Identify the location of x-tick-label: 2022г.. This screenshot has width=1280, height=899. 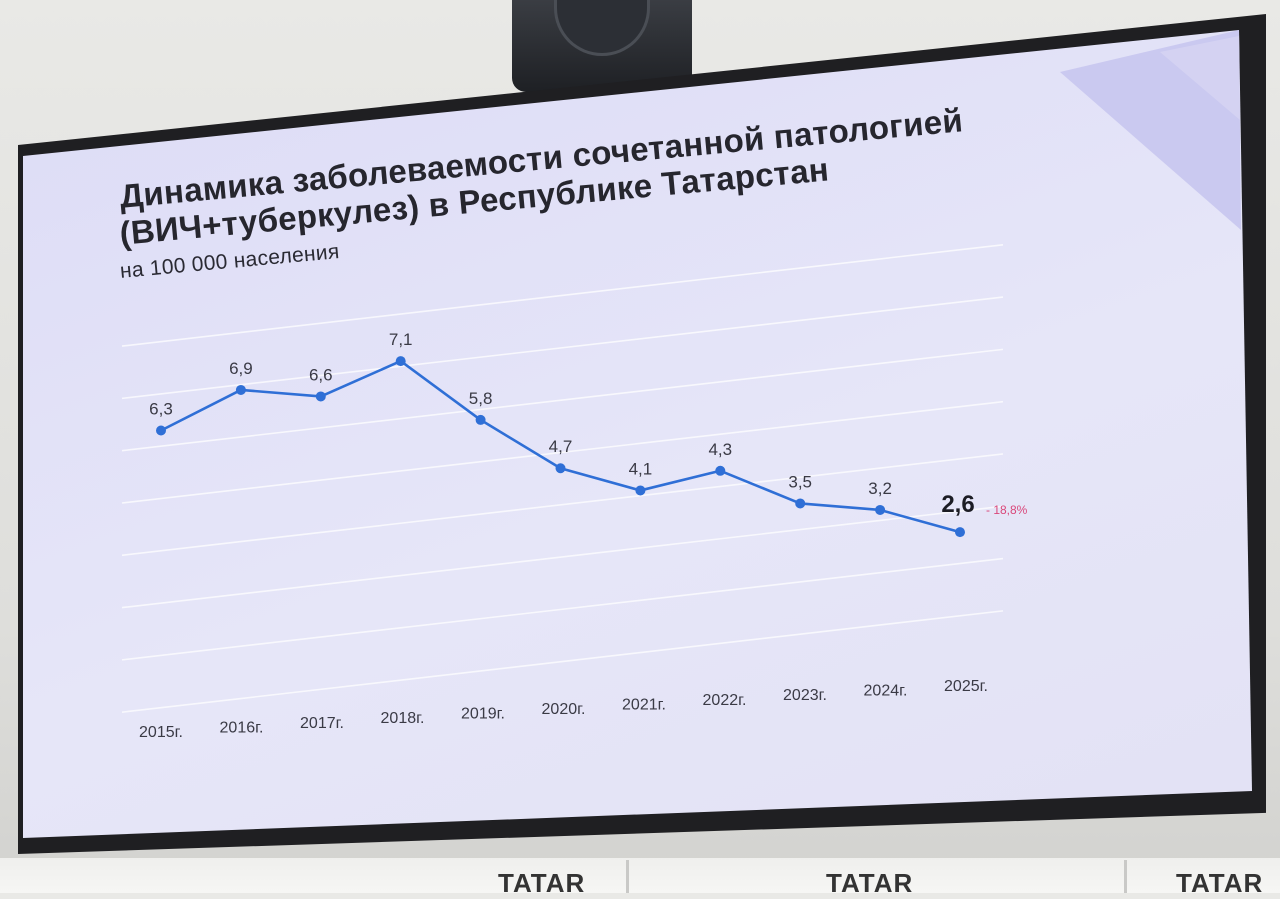
(725, 700).